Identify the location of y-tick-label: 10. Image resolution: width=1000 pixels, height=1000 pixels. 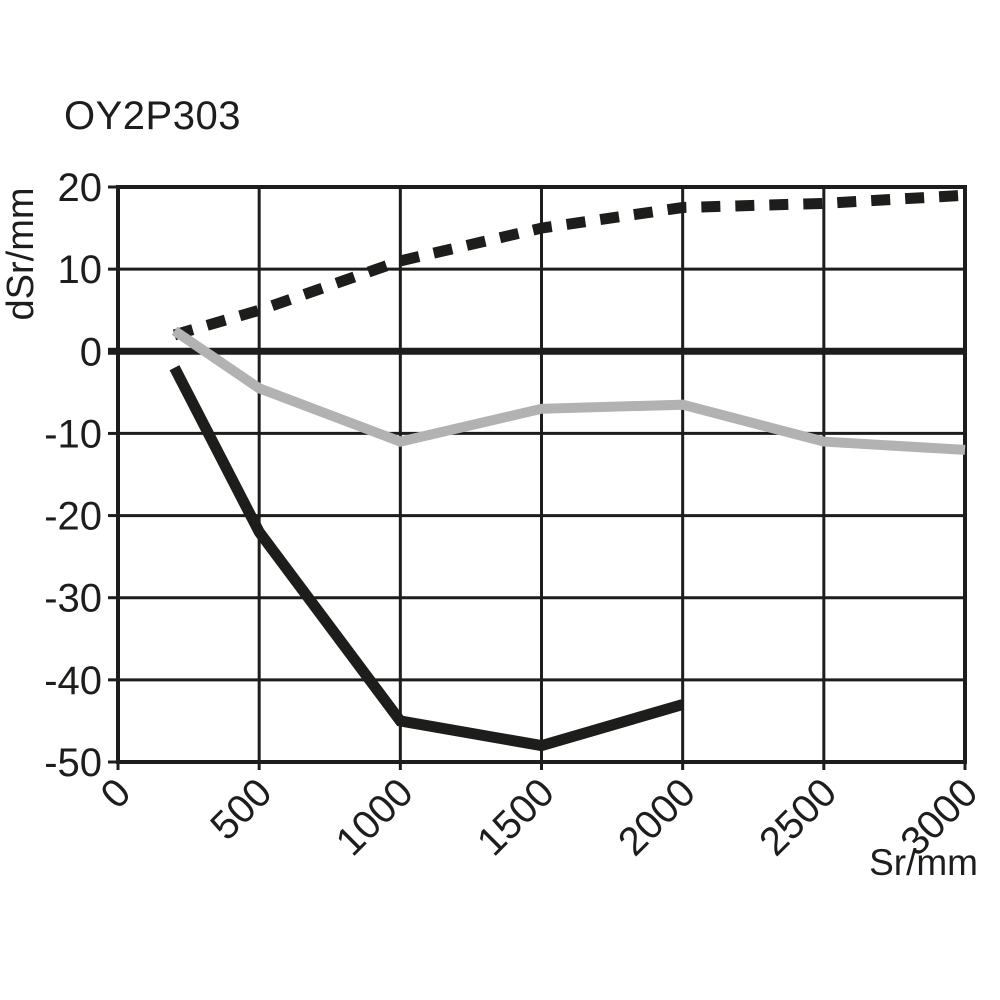
(80, 270).